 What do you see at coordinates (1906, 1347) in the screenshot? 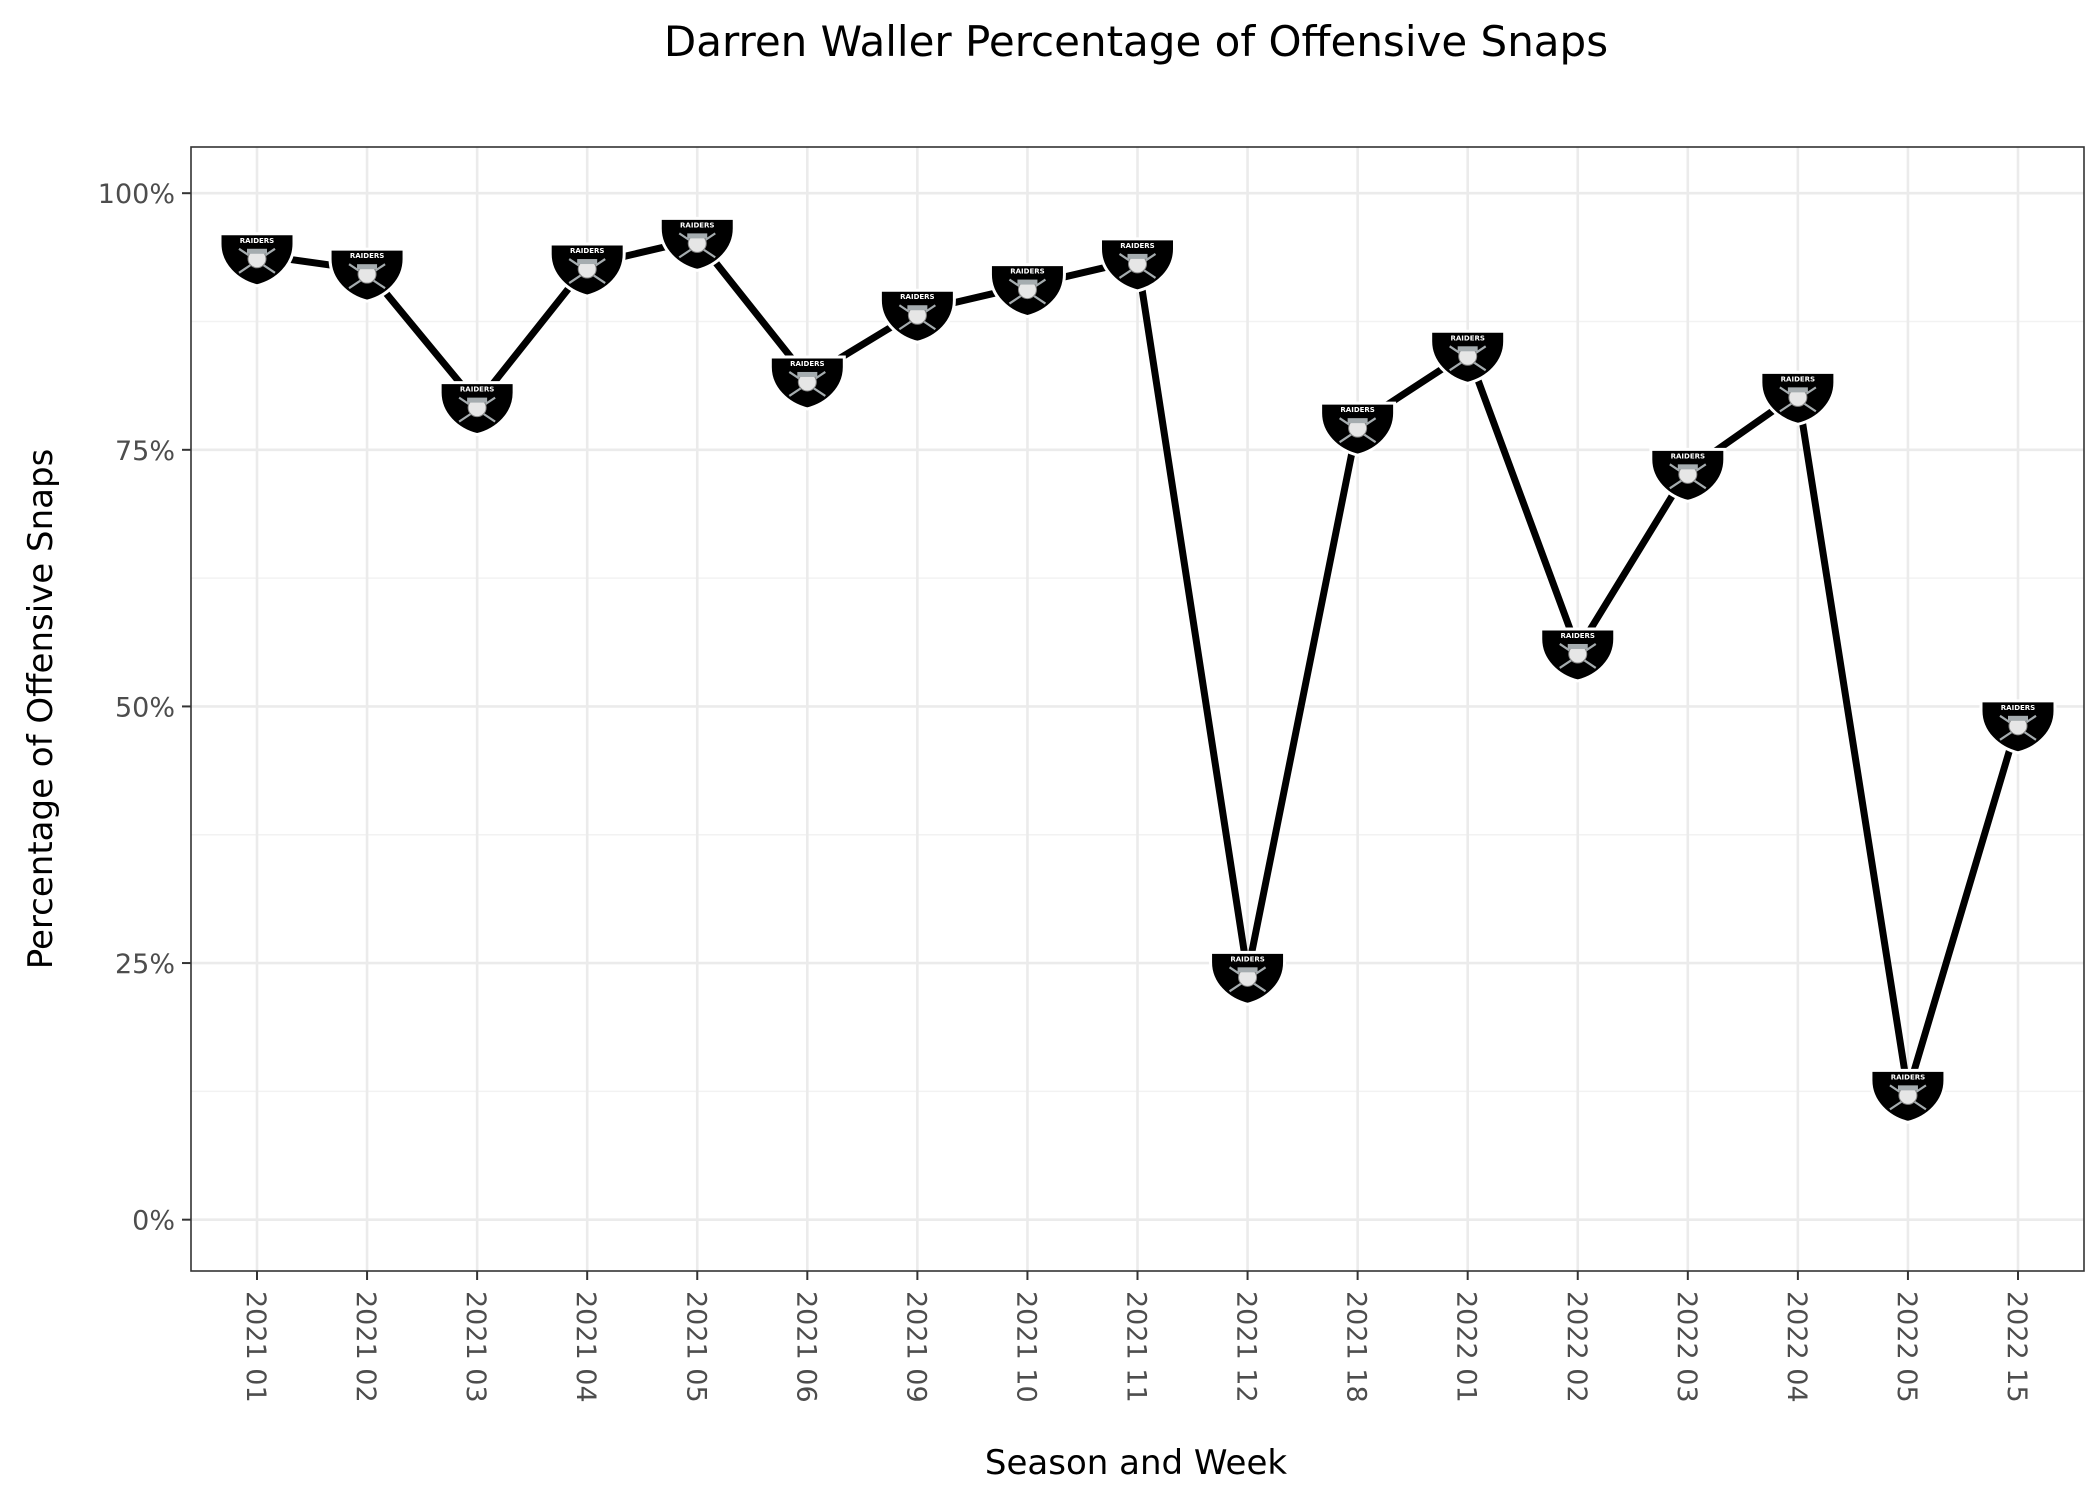
I see `x-tick-label: 2022 05` at bounding box center [1906, 1347].